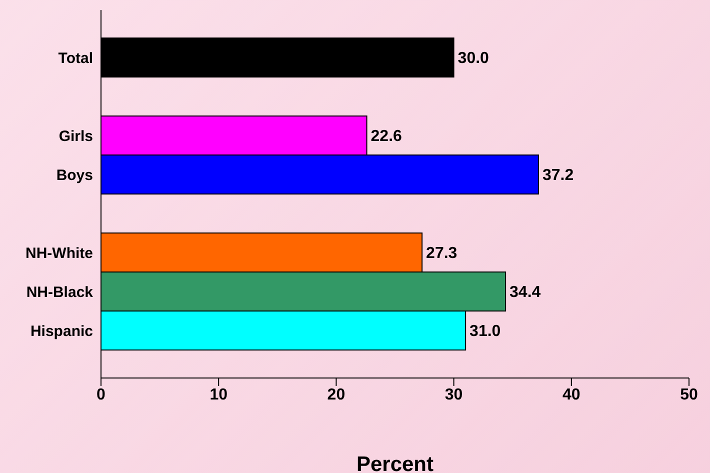 The height and width of the screenshot is (473, 710). I want to click on data-label: 27.3, so click(442, 253).